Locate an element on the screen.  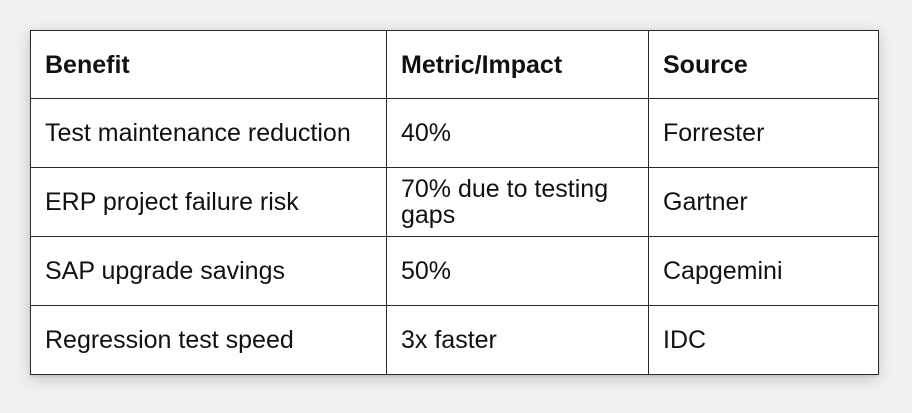
header-metric-impact: Metric/Impact is located at coordinates (517, 64).